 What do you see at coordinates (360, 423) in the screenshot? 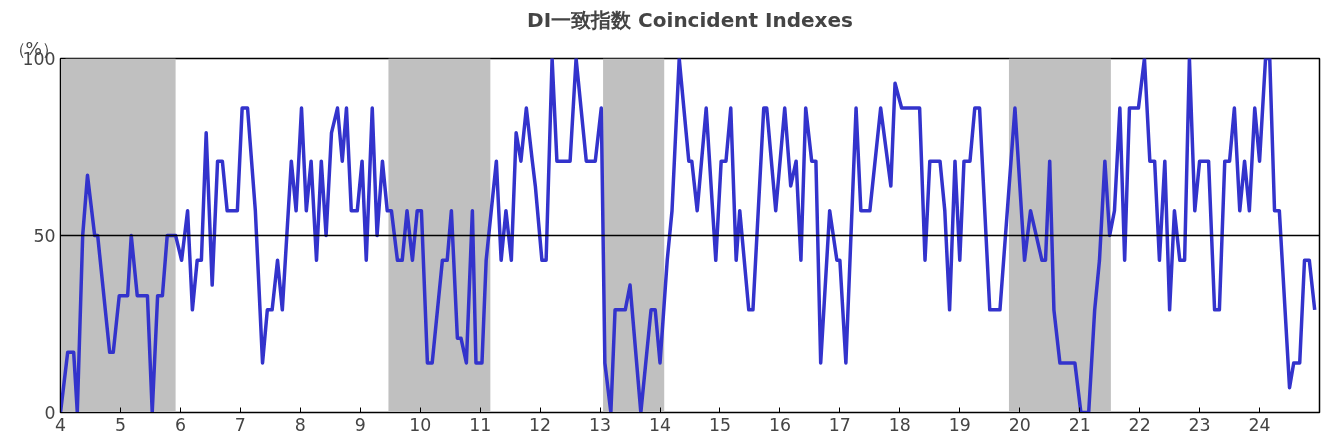
I see `x-tick-label: 9` at bounding box center [360, 423].